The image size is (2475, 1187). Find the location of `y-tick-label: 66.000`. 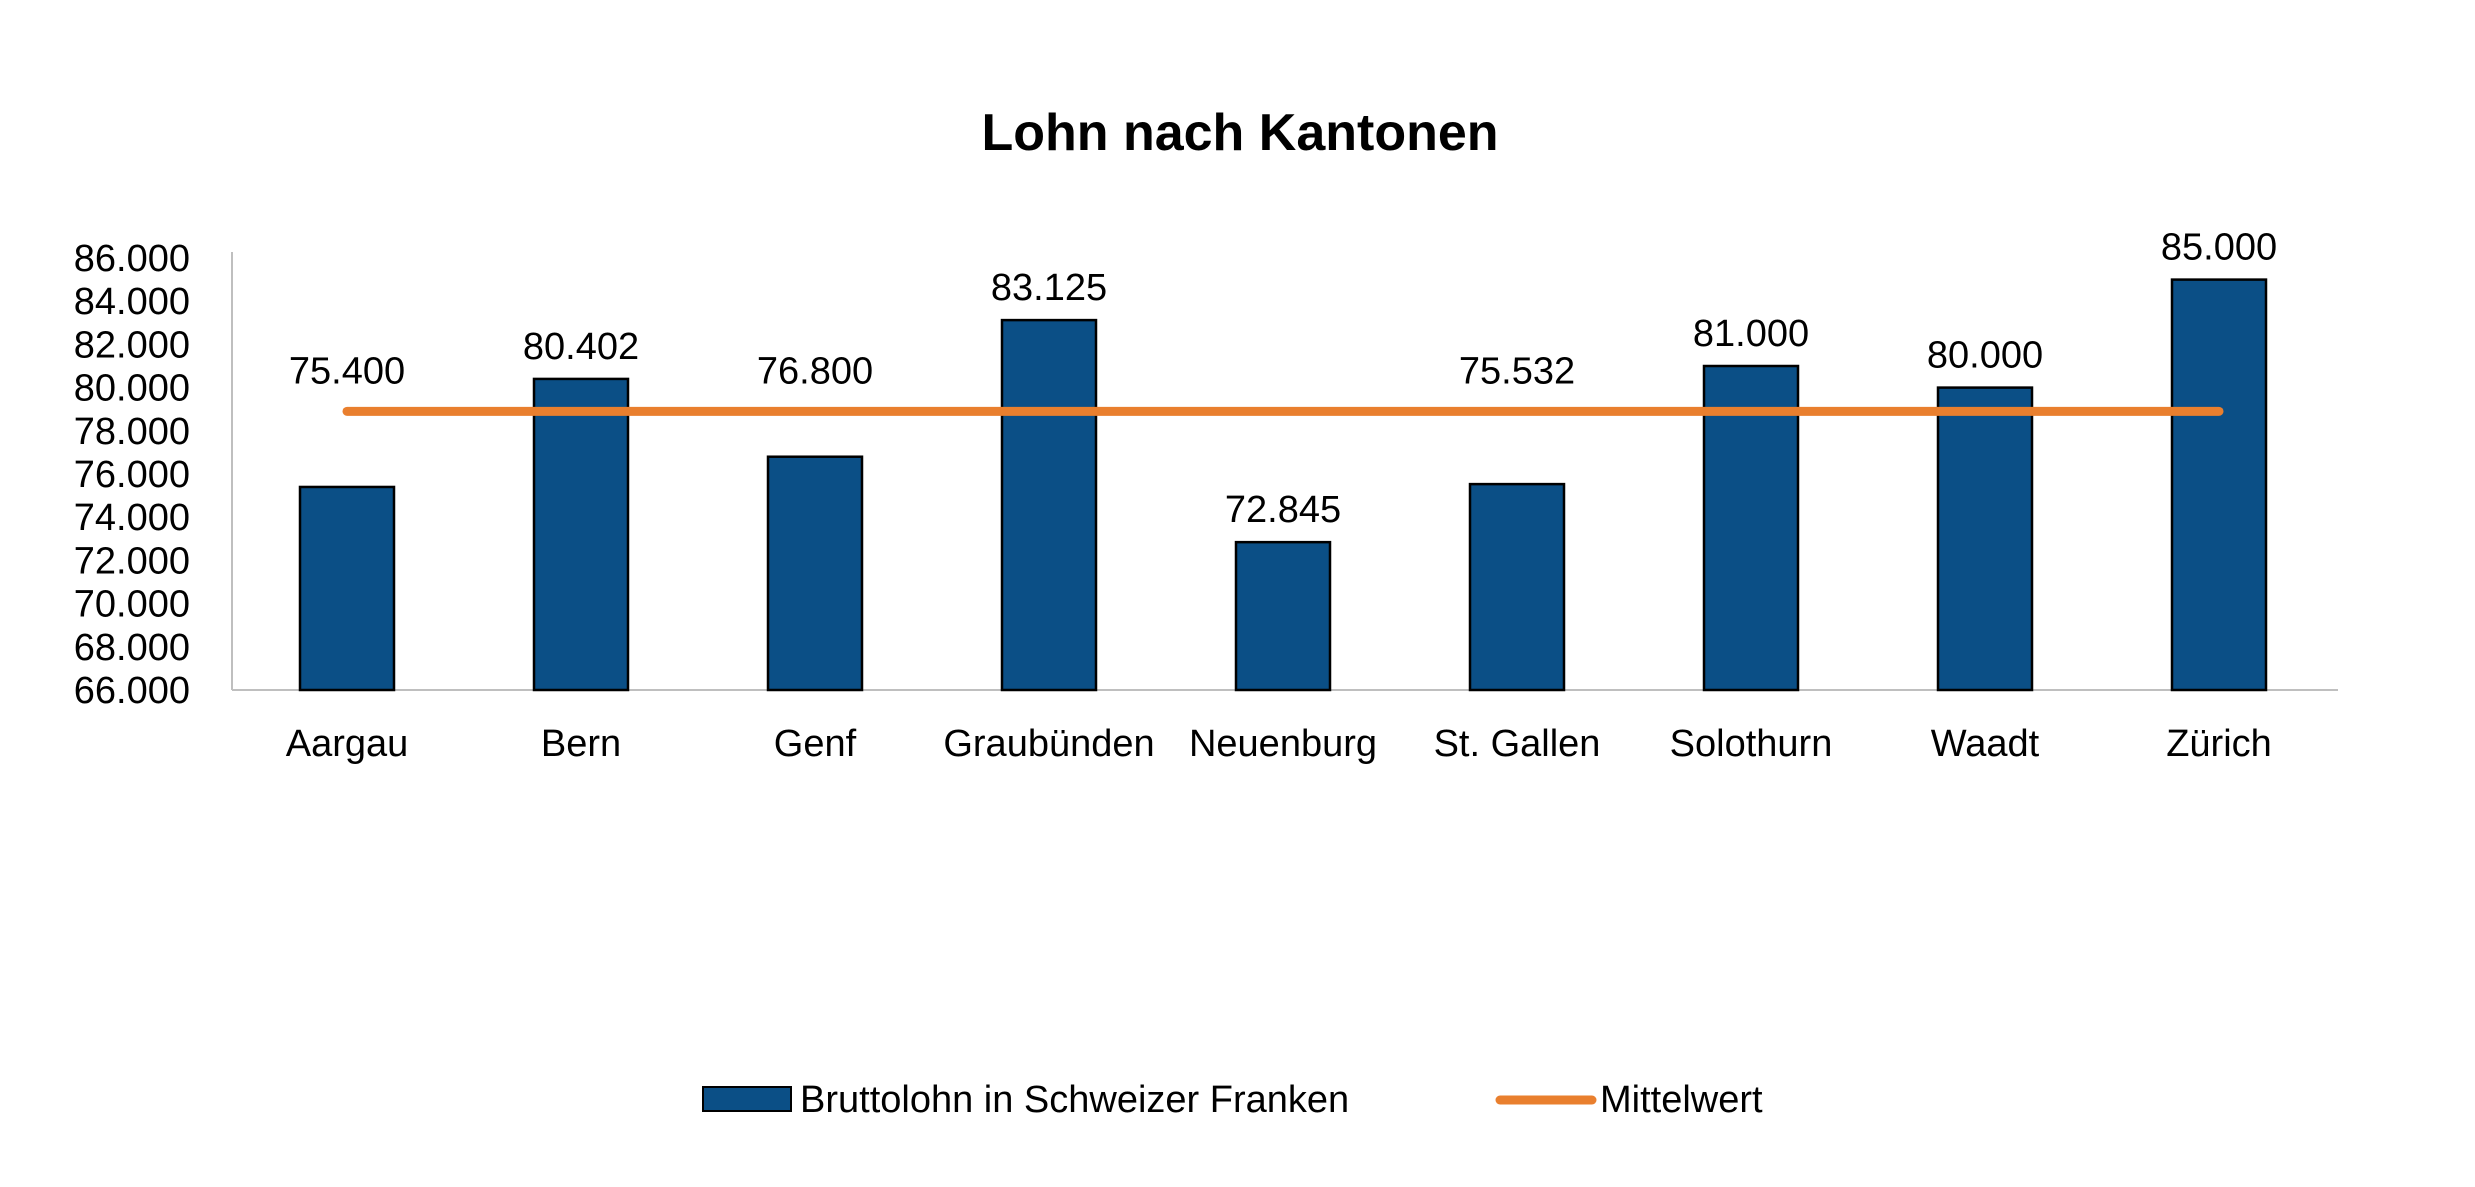

y-tick-label: 66.000 is located at coordinates (132, 691).